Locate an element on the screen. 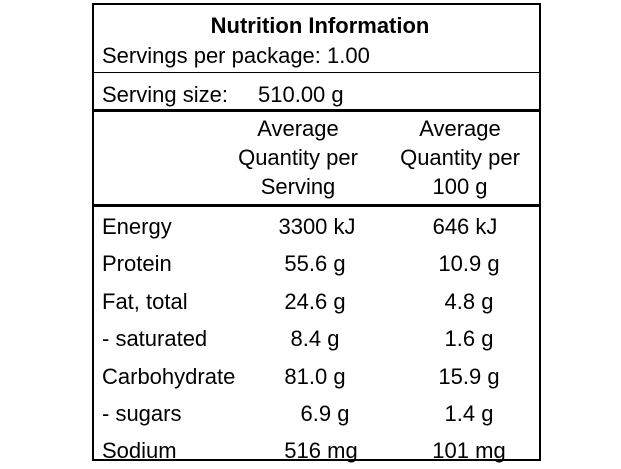 This screenshot has width=621, height=469. per-100g-value: 646 kJ is located at coordinates (465, 226).